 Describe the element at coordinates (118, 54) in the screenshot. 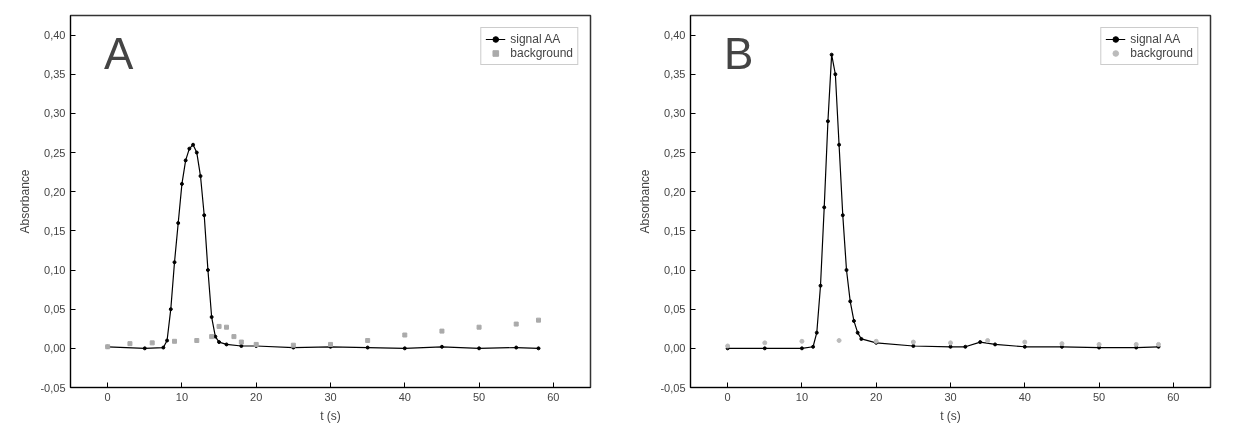

I see `chart-title: A` at that location.